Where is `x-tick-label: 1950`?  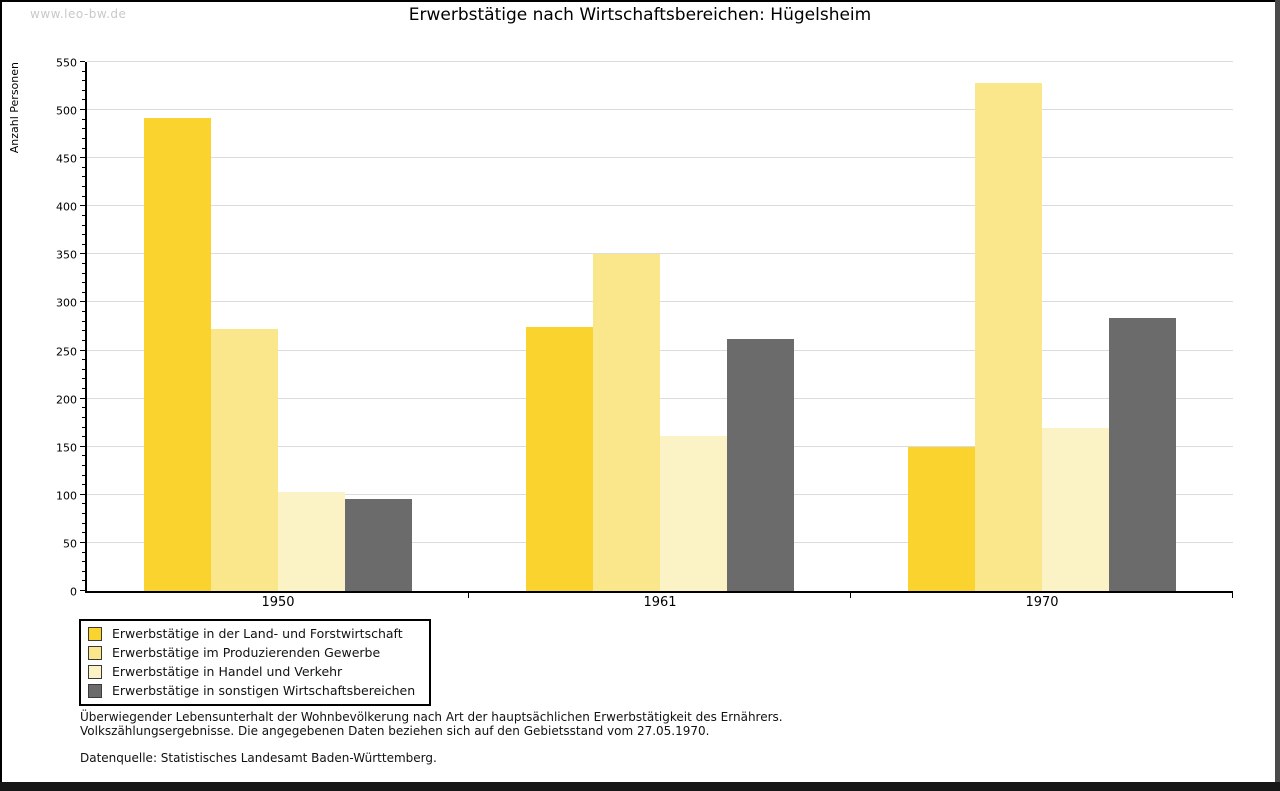
x-tick-label: 1950 is located at coordinates (278, 602).